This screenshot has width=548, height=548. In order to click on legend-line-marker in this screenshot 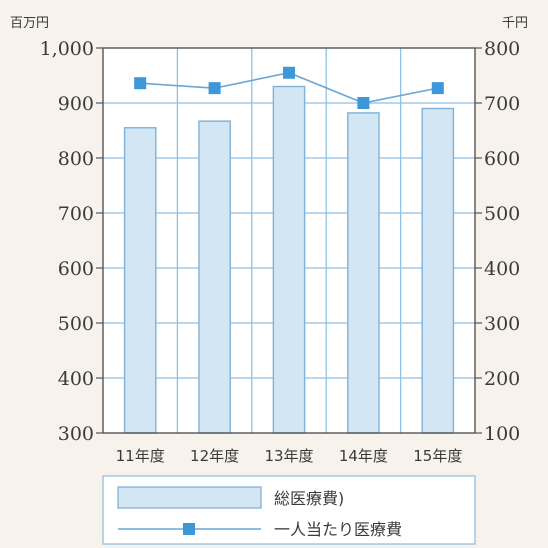, I will do `click(189, 529)`.